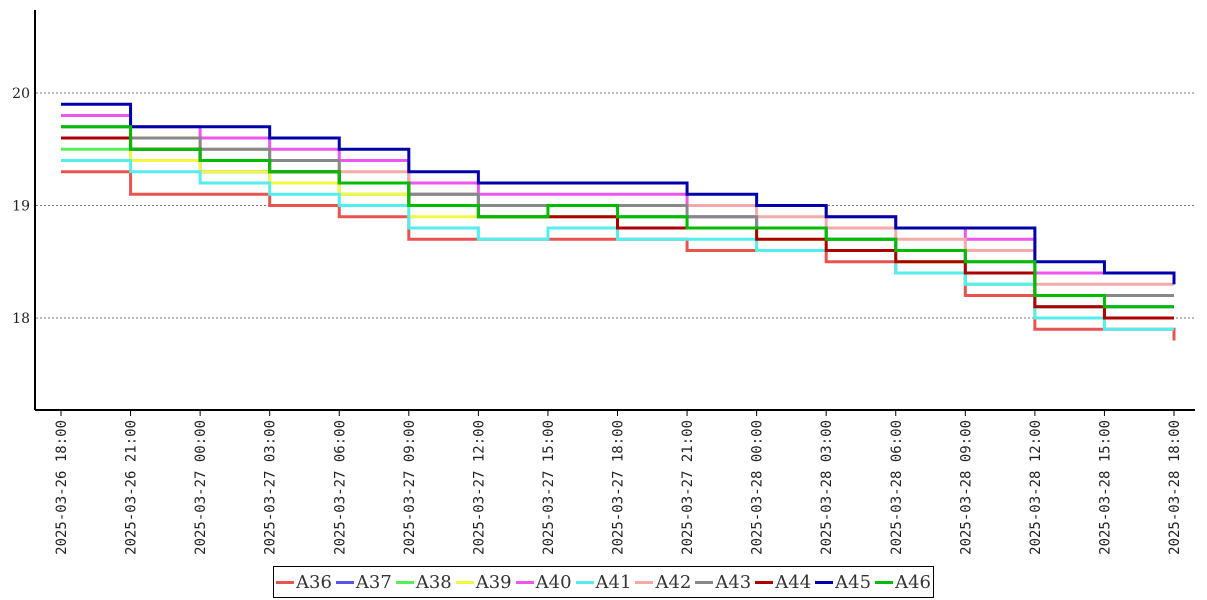 This screenshot has width=1207, height=600. I want to click on legend-item-a39: A39, so click(483, 582).